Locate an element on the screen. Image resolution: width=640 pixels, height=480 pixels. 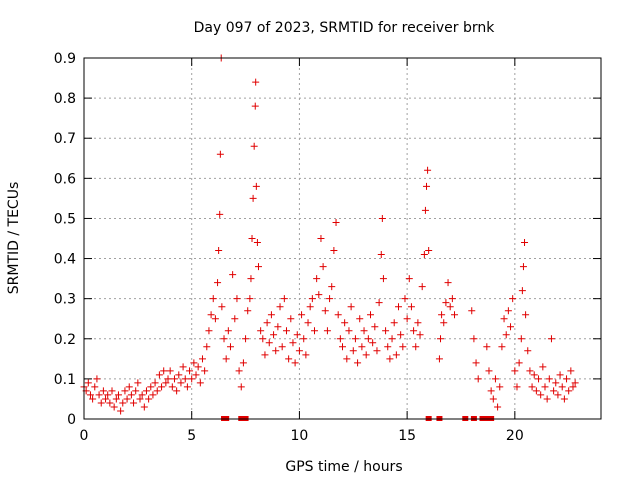
x-tick-label: 10 is located at coordinates (300, 436).